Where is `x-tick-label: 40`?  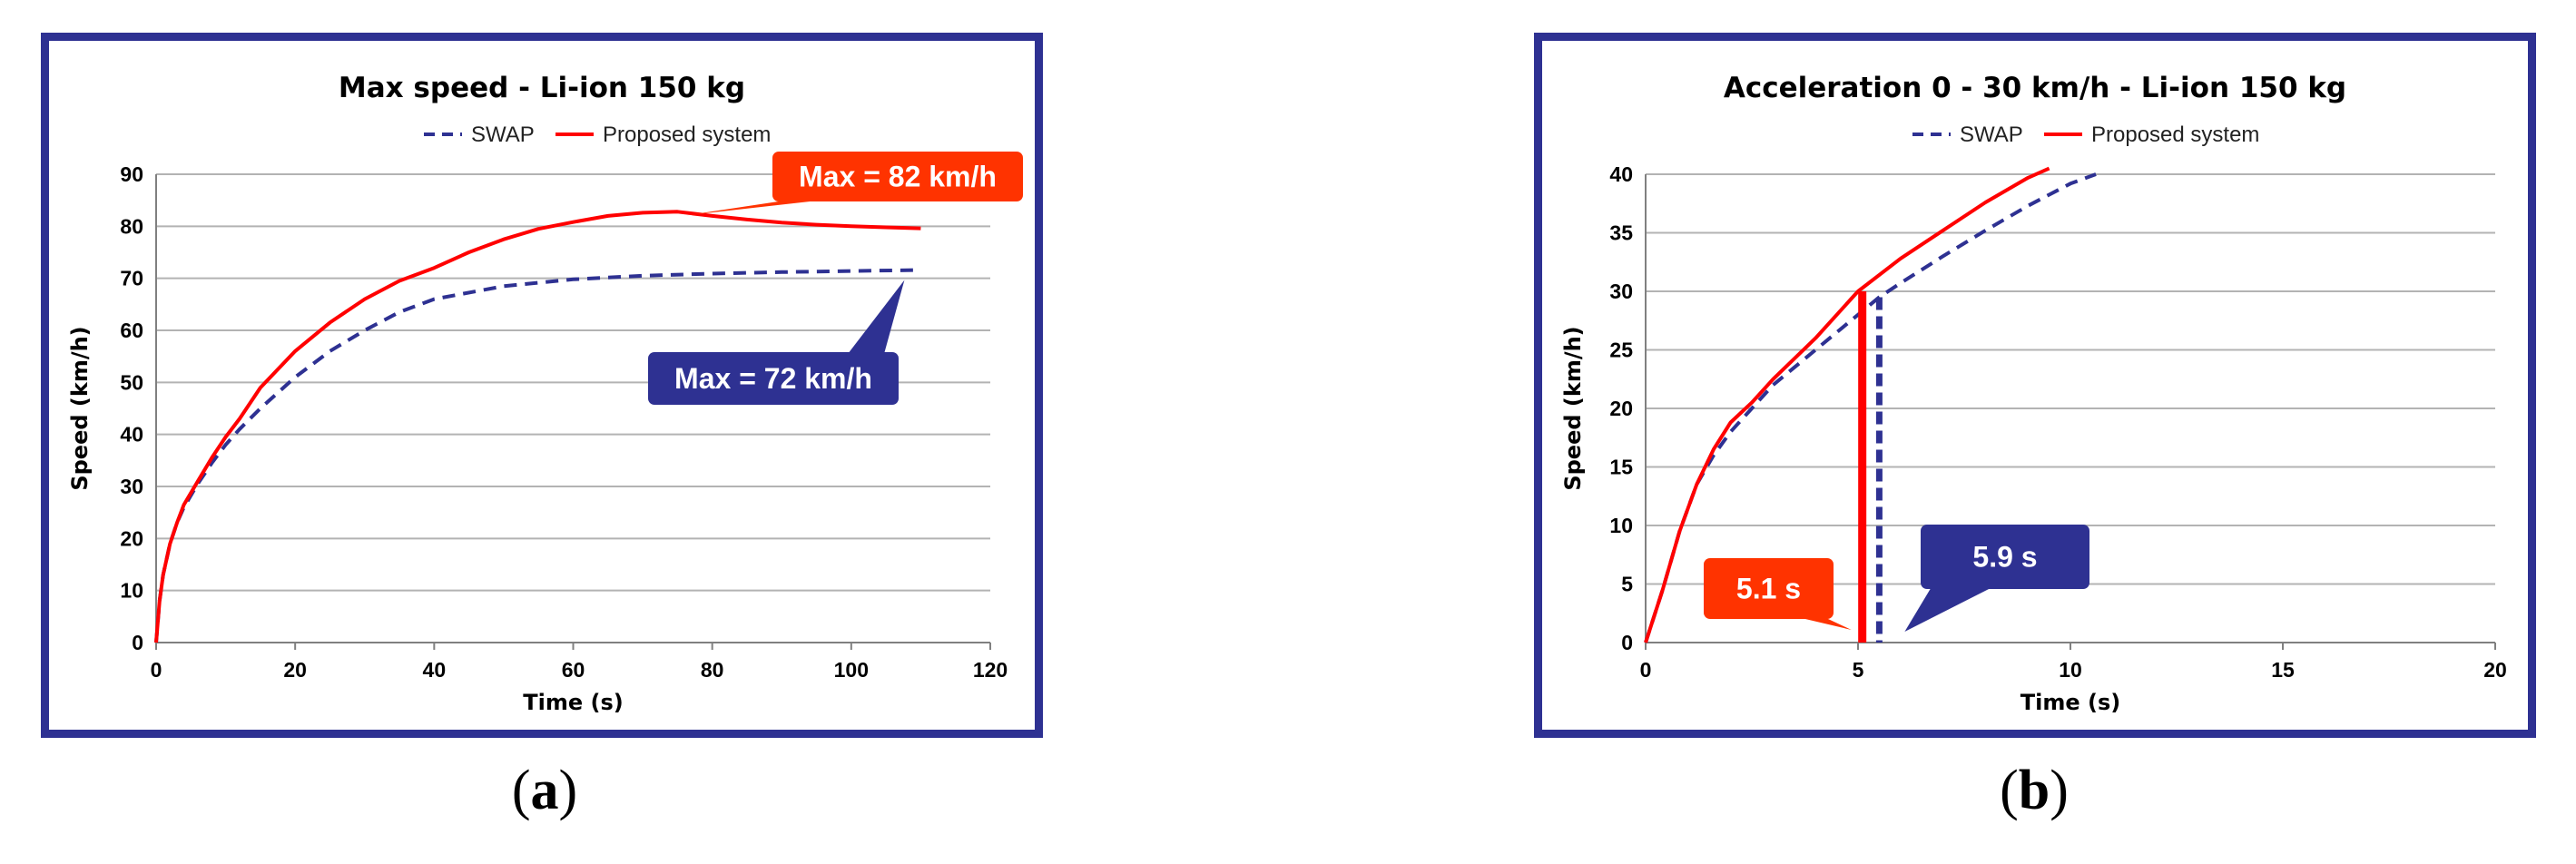 x-tick-label: 40 is located at coordinates (435, 670).